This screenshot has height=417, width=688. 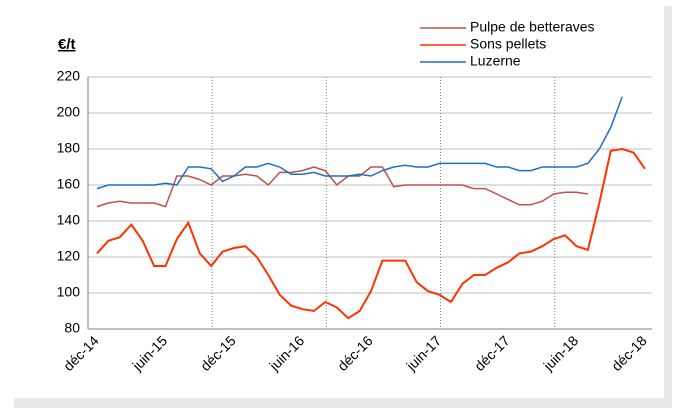 What do you see at coordinates (69, 292) in the screenshot?
I see `y-tick-label: 100` at bounding box center [69, 292].